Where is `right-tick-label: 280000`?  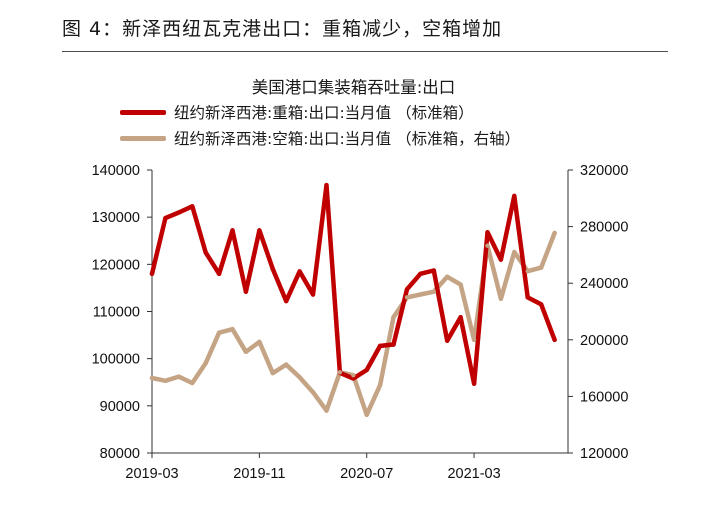 right-tick-label: 280000 is located at coordinates (604, 228).